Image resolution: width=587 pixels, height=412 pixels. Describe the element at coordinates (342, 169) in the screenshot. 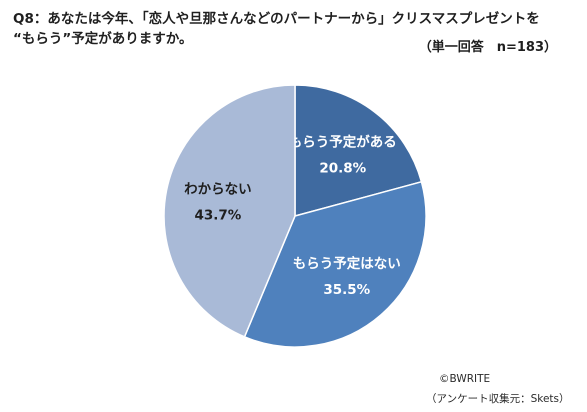

I see `slice-value-1: 20.8%` at that location.